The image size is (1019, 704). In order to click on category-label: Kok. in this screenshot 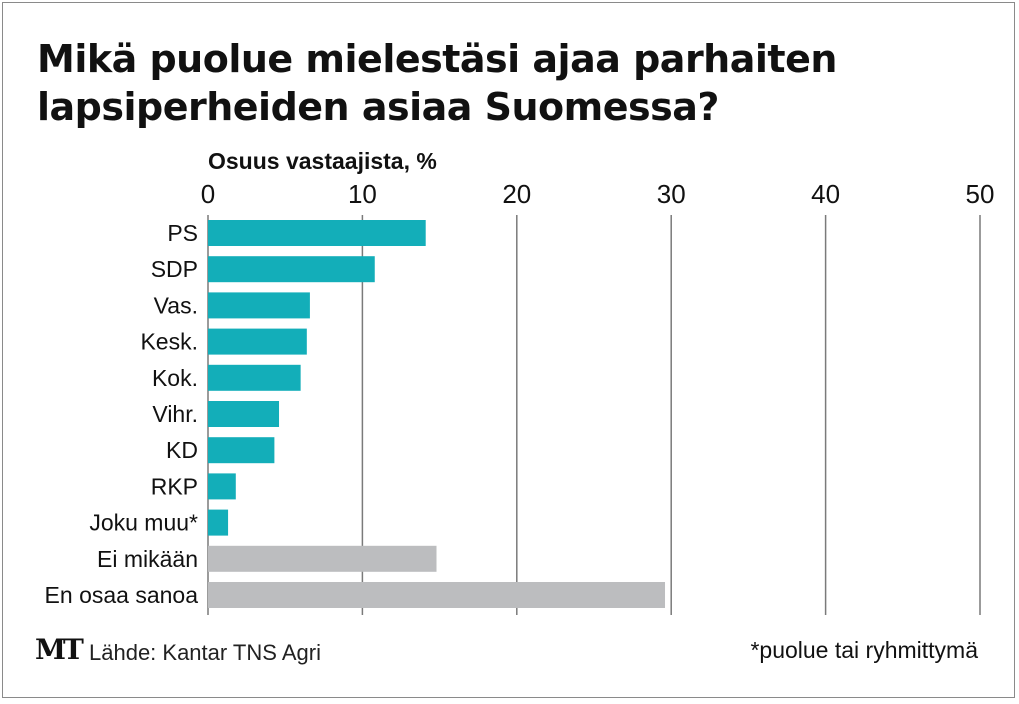, I will do `click(175, 378)`.